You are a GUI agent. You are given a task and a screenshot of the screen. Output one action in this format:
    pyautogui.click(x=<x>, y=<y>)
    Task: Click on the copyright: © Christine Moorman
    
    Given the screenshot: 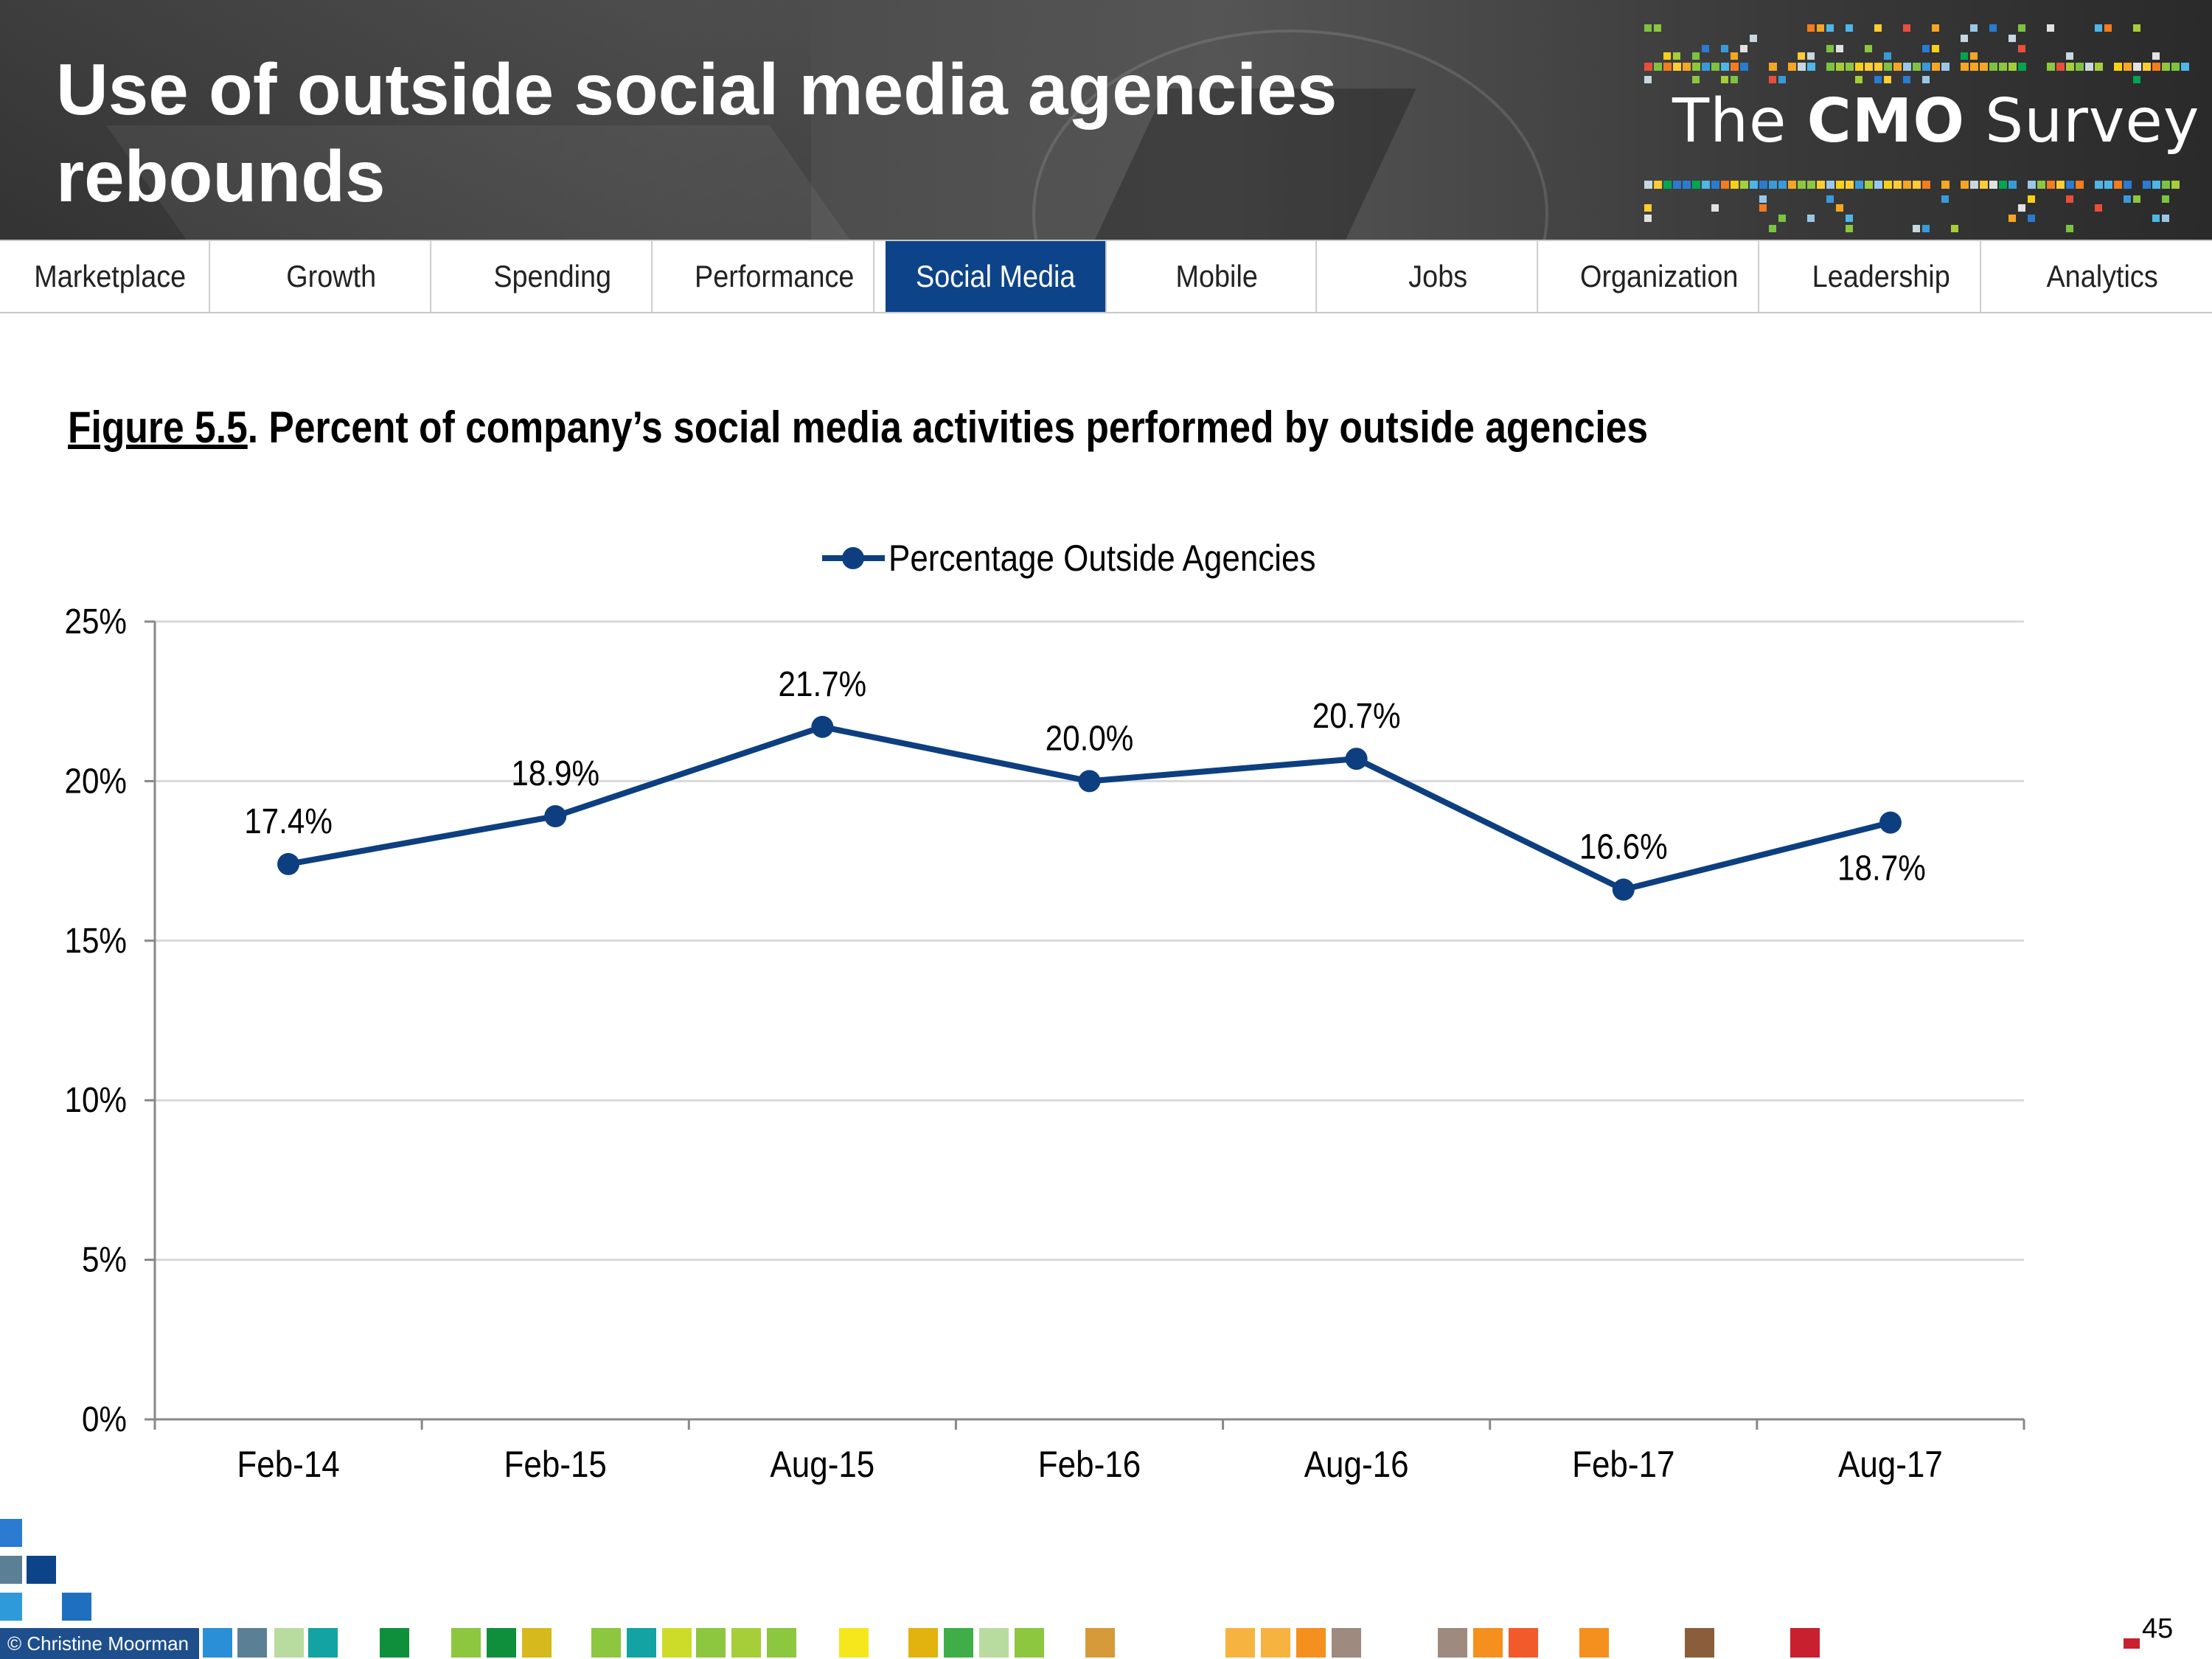 What is the action you would take?
    pyautogui.click(x=99, y=1643)
    